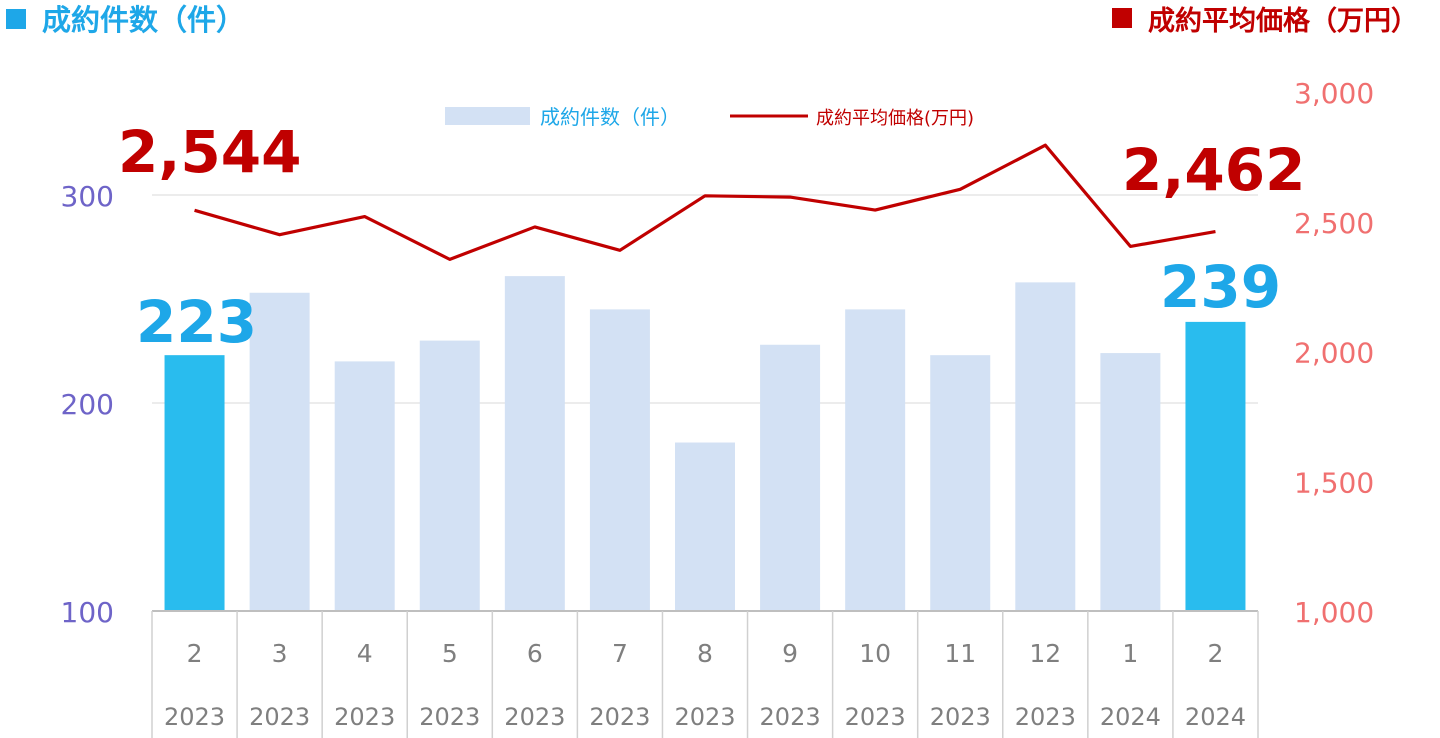 This screenshot has width=1440, height=738. Describe the element at coordinates (87, 612) in the screenshot. I see `left-tick-label: 100` at that location.